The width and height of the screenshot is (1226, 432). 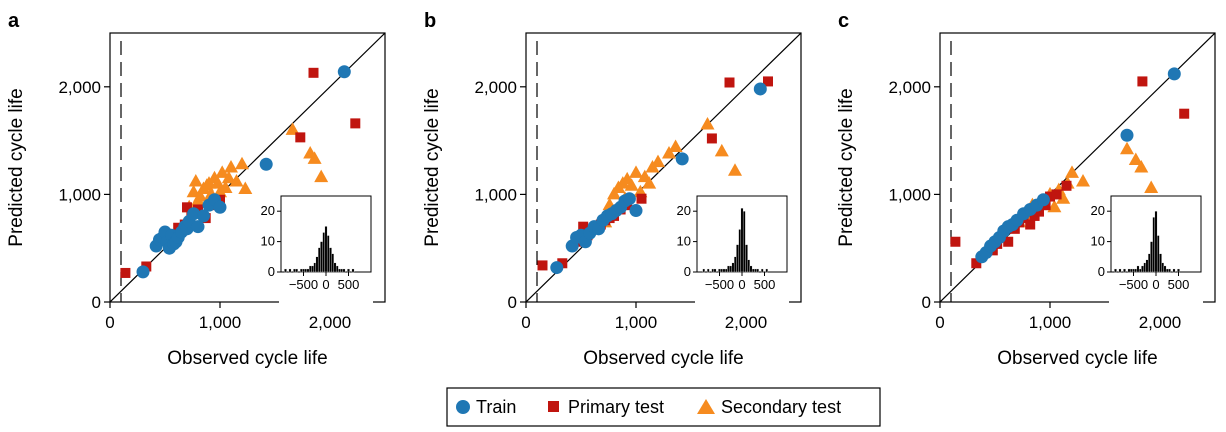 What do you see at coordinates (463, 407) in the screenshot?
I see `legend-train-marker` at bounding box center [463, 407].